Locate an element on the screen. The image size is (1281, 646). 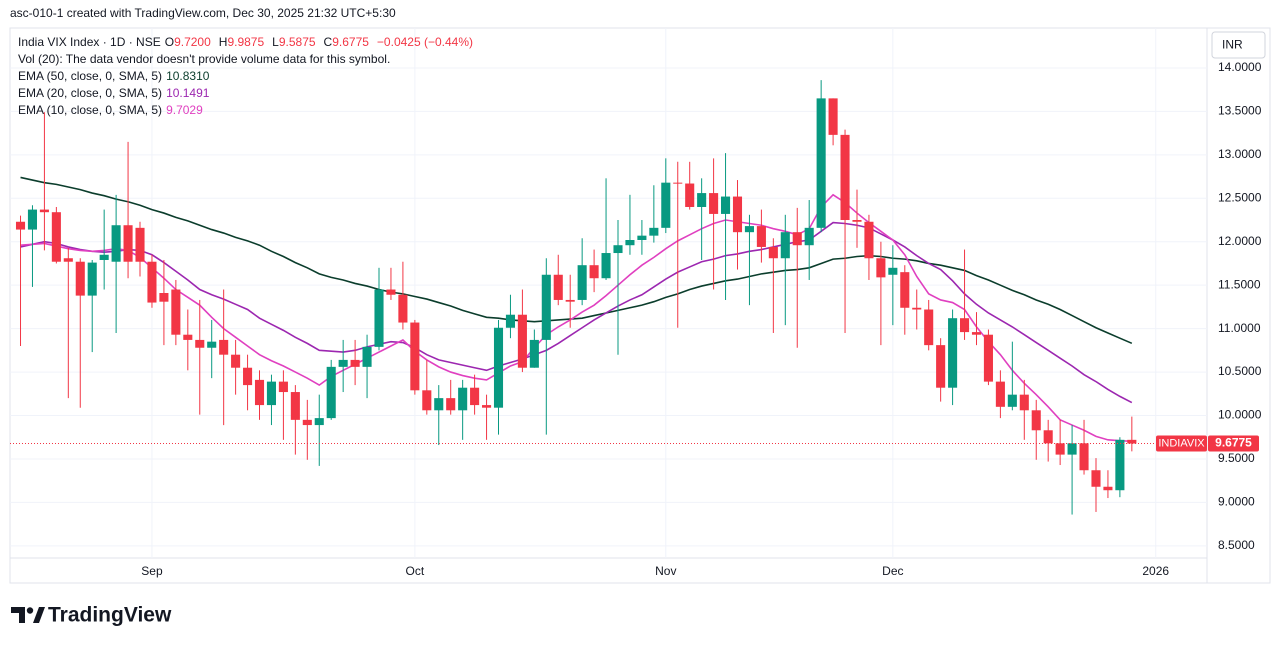
y-tick-label: 10.0000 is located at coordinates (1240, 415).